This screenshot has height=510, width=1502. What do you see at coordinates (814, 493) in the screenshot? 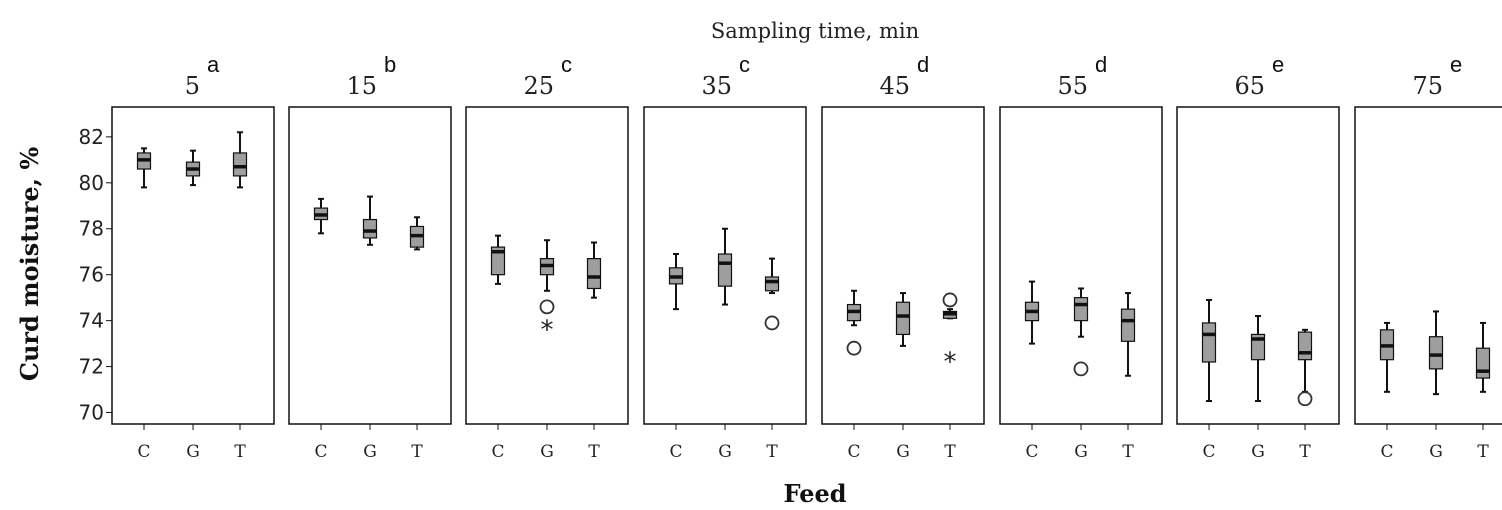
I see `x-axis-label: Feed` at bounding box center [814, 493].